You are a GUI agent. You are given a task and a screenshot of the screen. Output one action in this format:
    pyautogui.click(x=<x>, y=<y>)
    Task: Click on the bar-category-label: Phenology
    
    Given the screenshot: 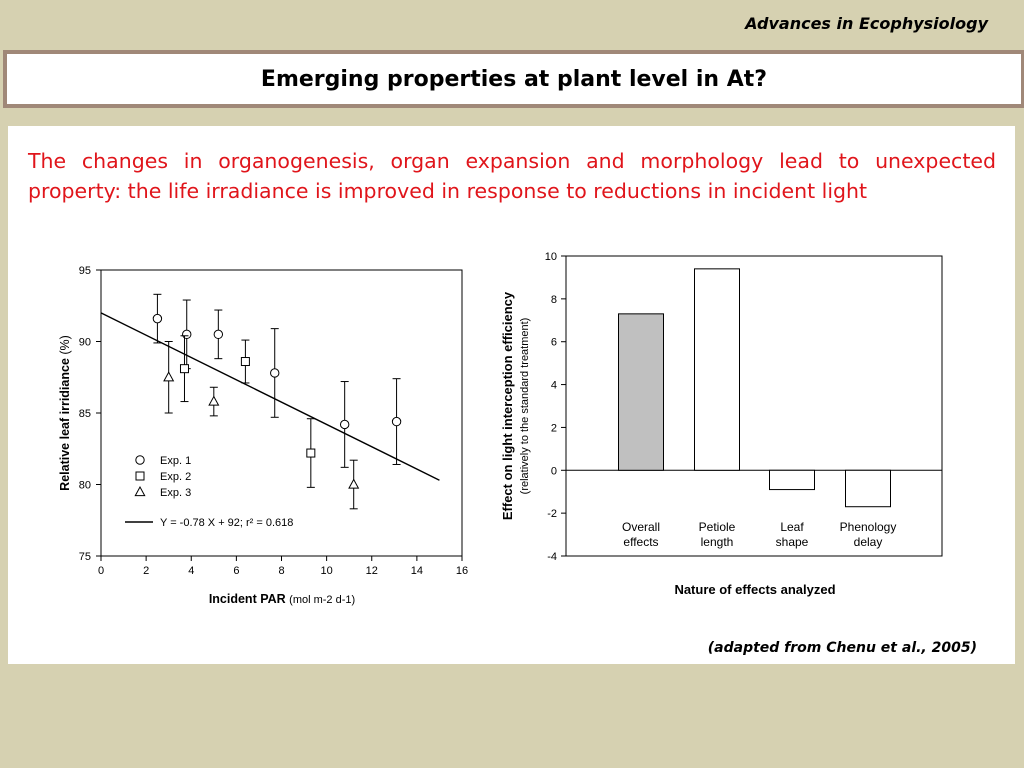 What is the action you would take?
    pyautogui.click(x=868, y=527)
    